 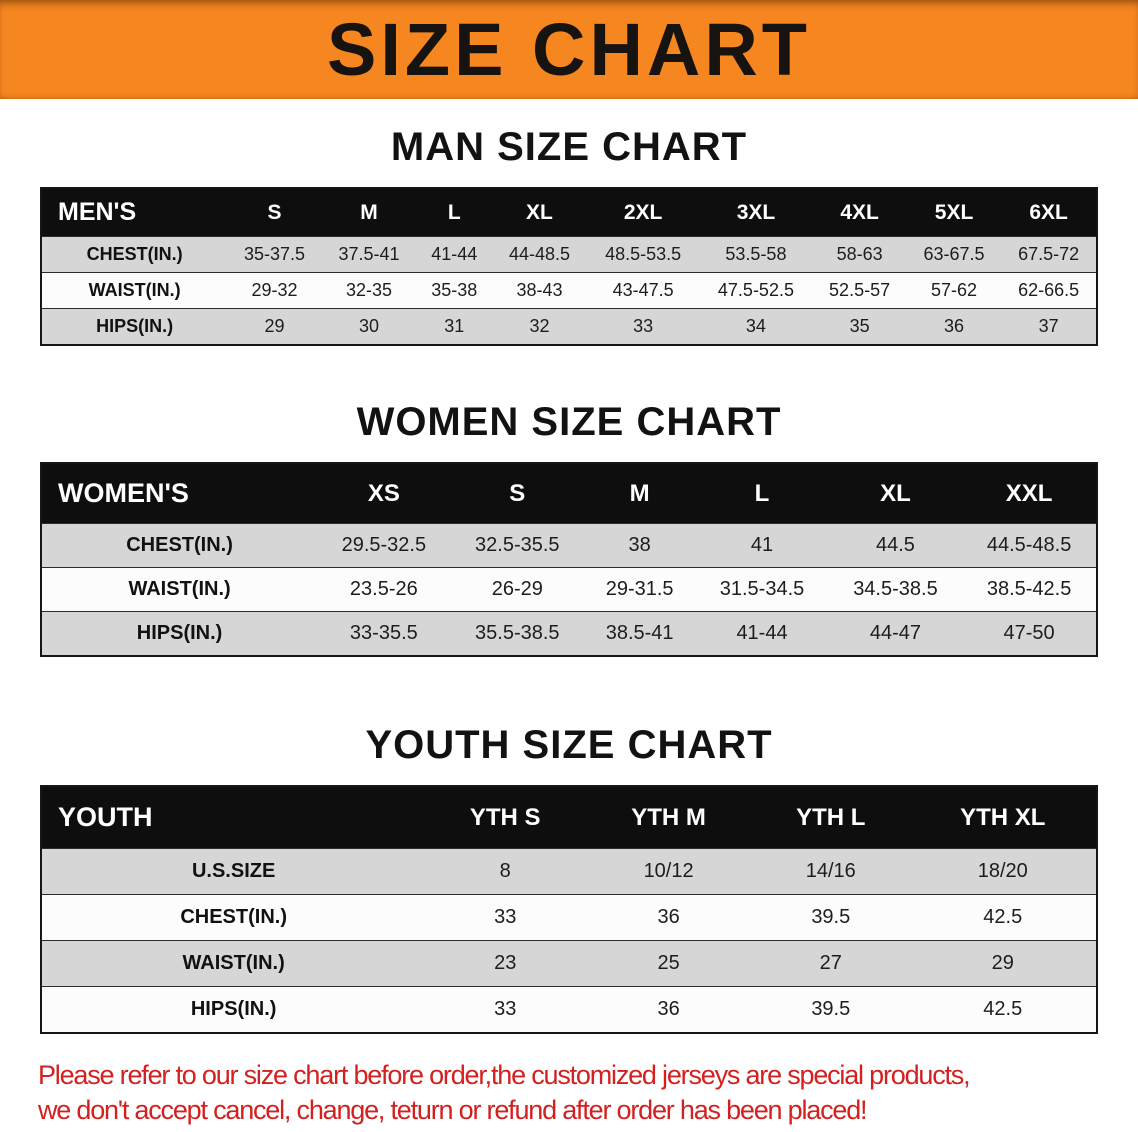 I want to click on men-value-cell: 41-44, so click(x=454, y=254).